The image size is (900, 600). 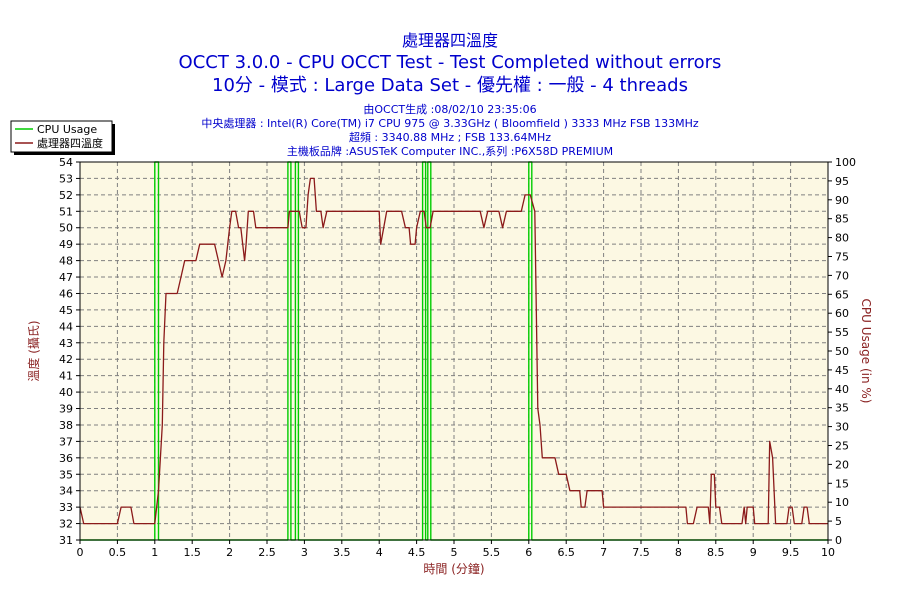 What do you see at coordinates (842, 332) in the screenshot?
I see `y-right-tick-label: 55` at bounding box center [842, 332].